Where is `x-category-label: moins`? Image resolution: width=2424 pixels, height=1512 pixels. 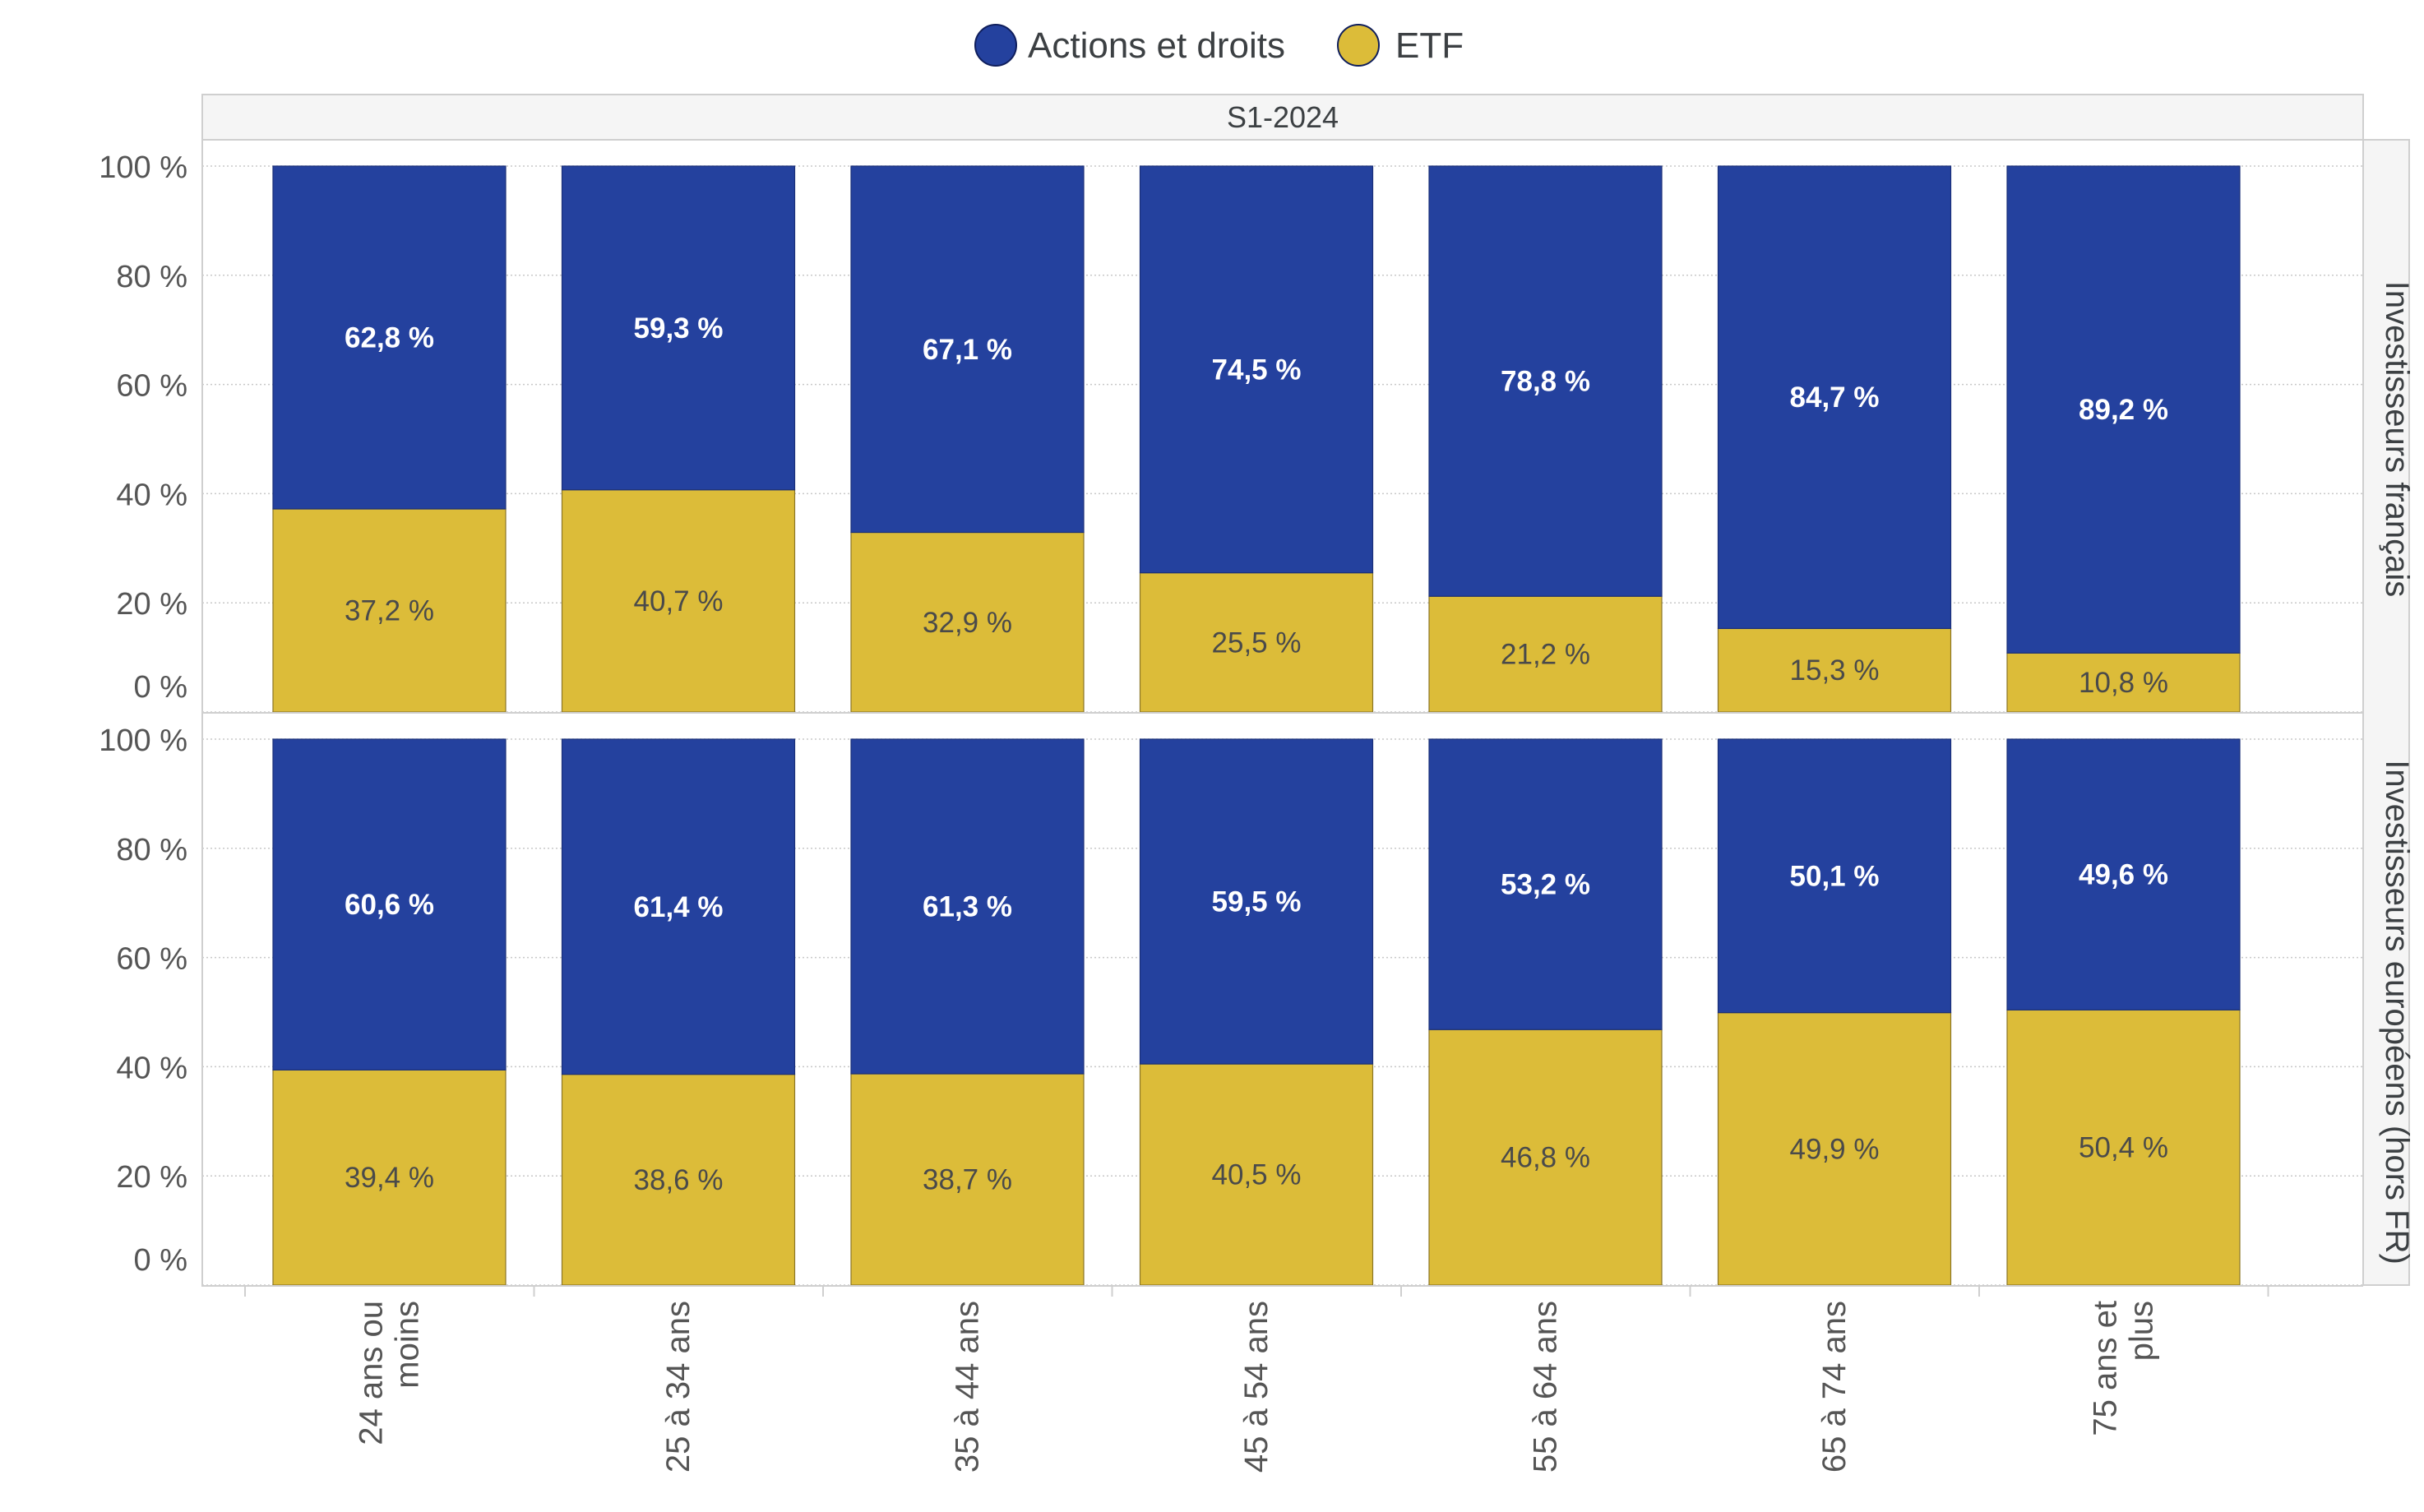
x-category-label: moins is located at coordinates (408, 1345).